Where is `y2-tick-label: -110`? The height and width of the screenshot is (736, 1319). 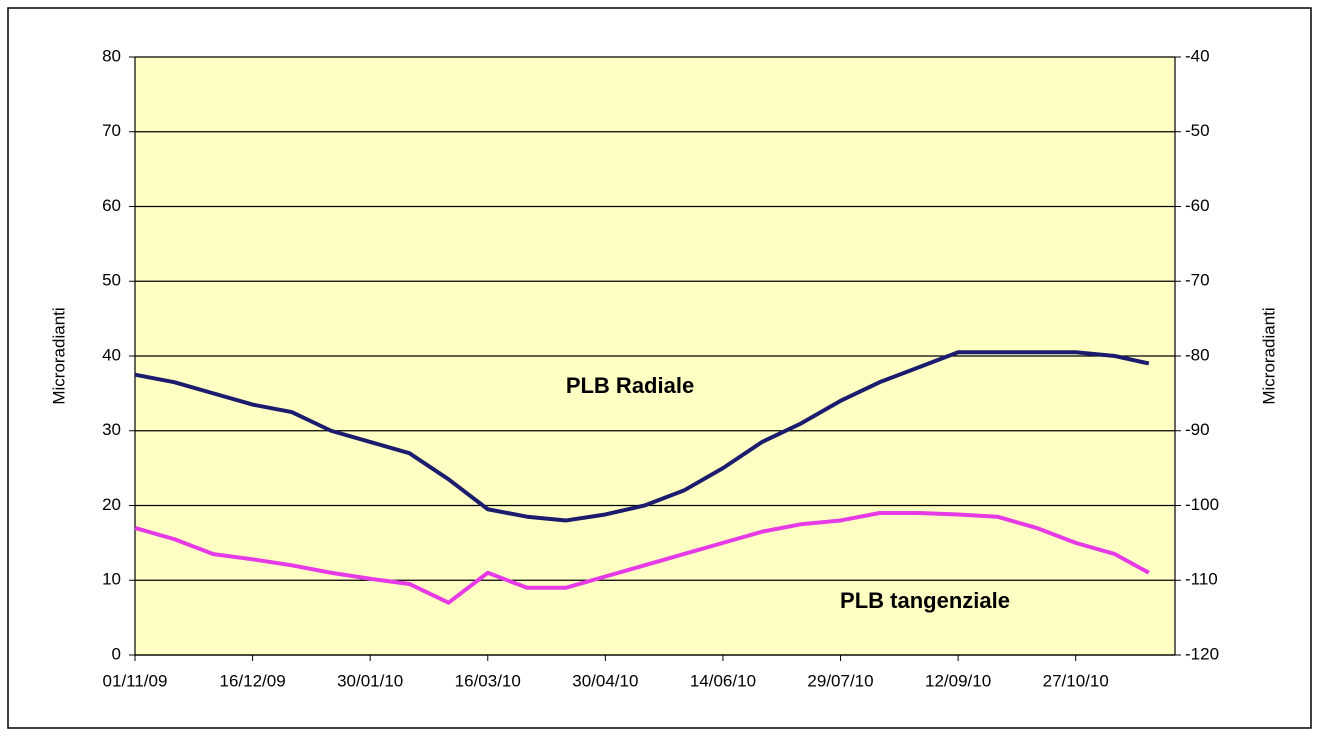
y2-tick-label: -110 is located at coordinates (1201, 579).